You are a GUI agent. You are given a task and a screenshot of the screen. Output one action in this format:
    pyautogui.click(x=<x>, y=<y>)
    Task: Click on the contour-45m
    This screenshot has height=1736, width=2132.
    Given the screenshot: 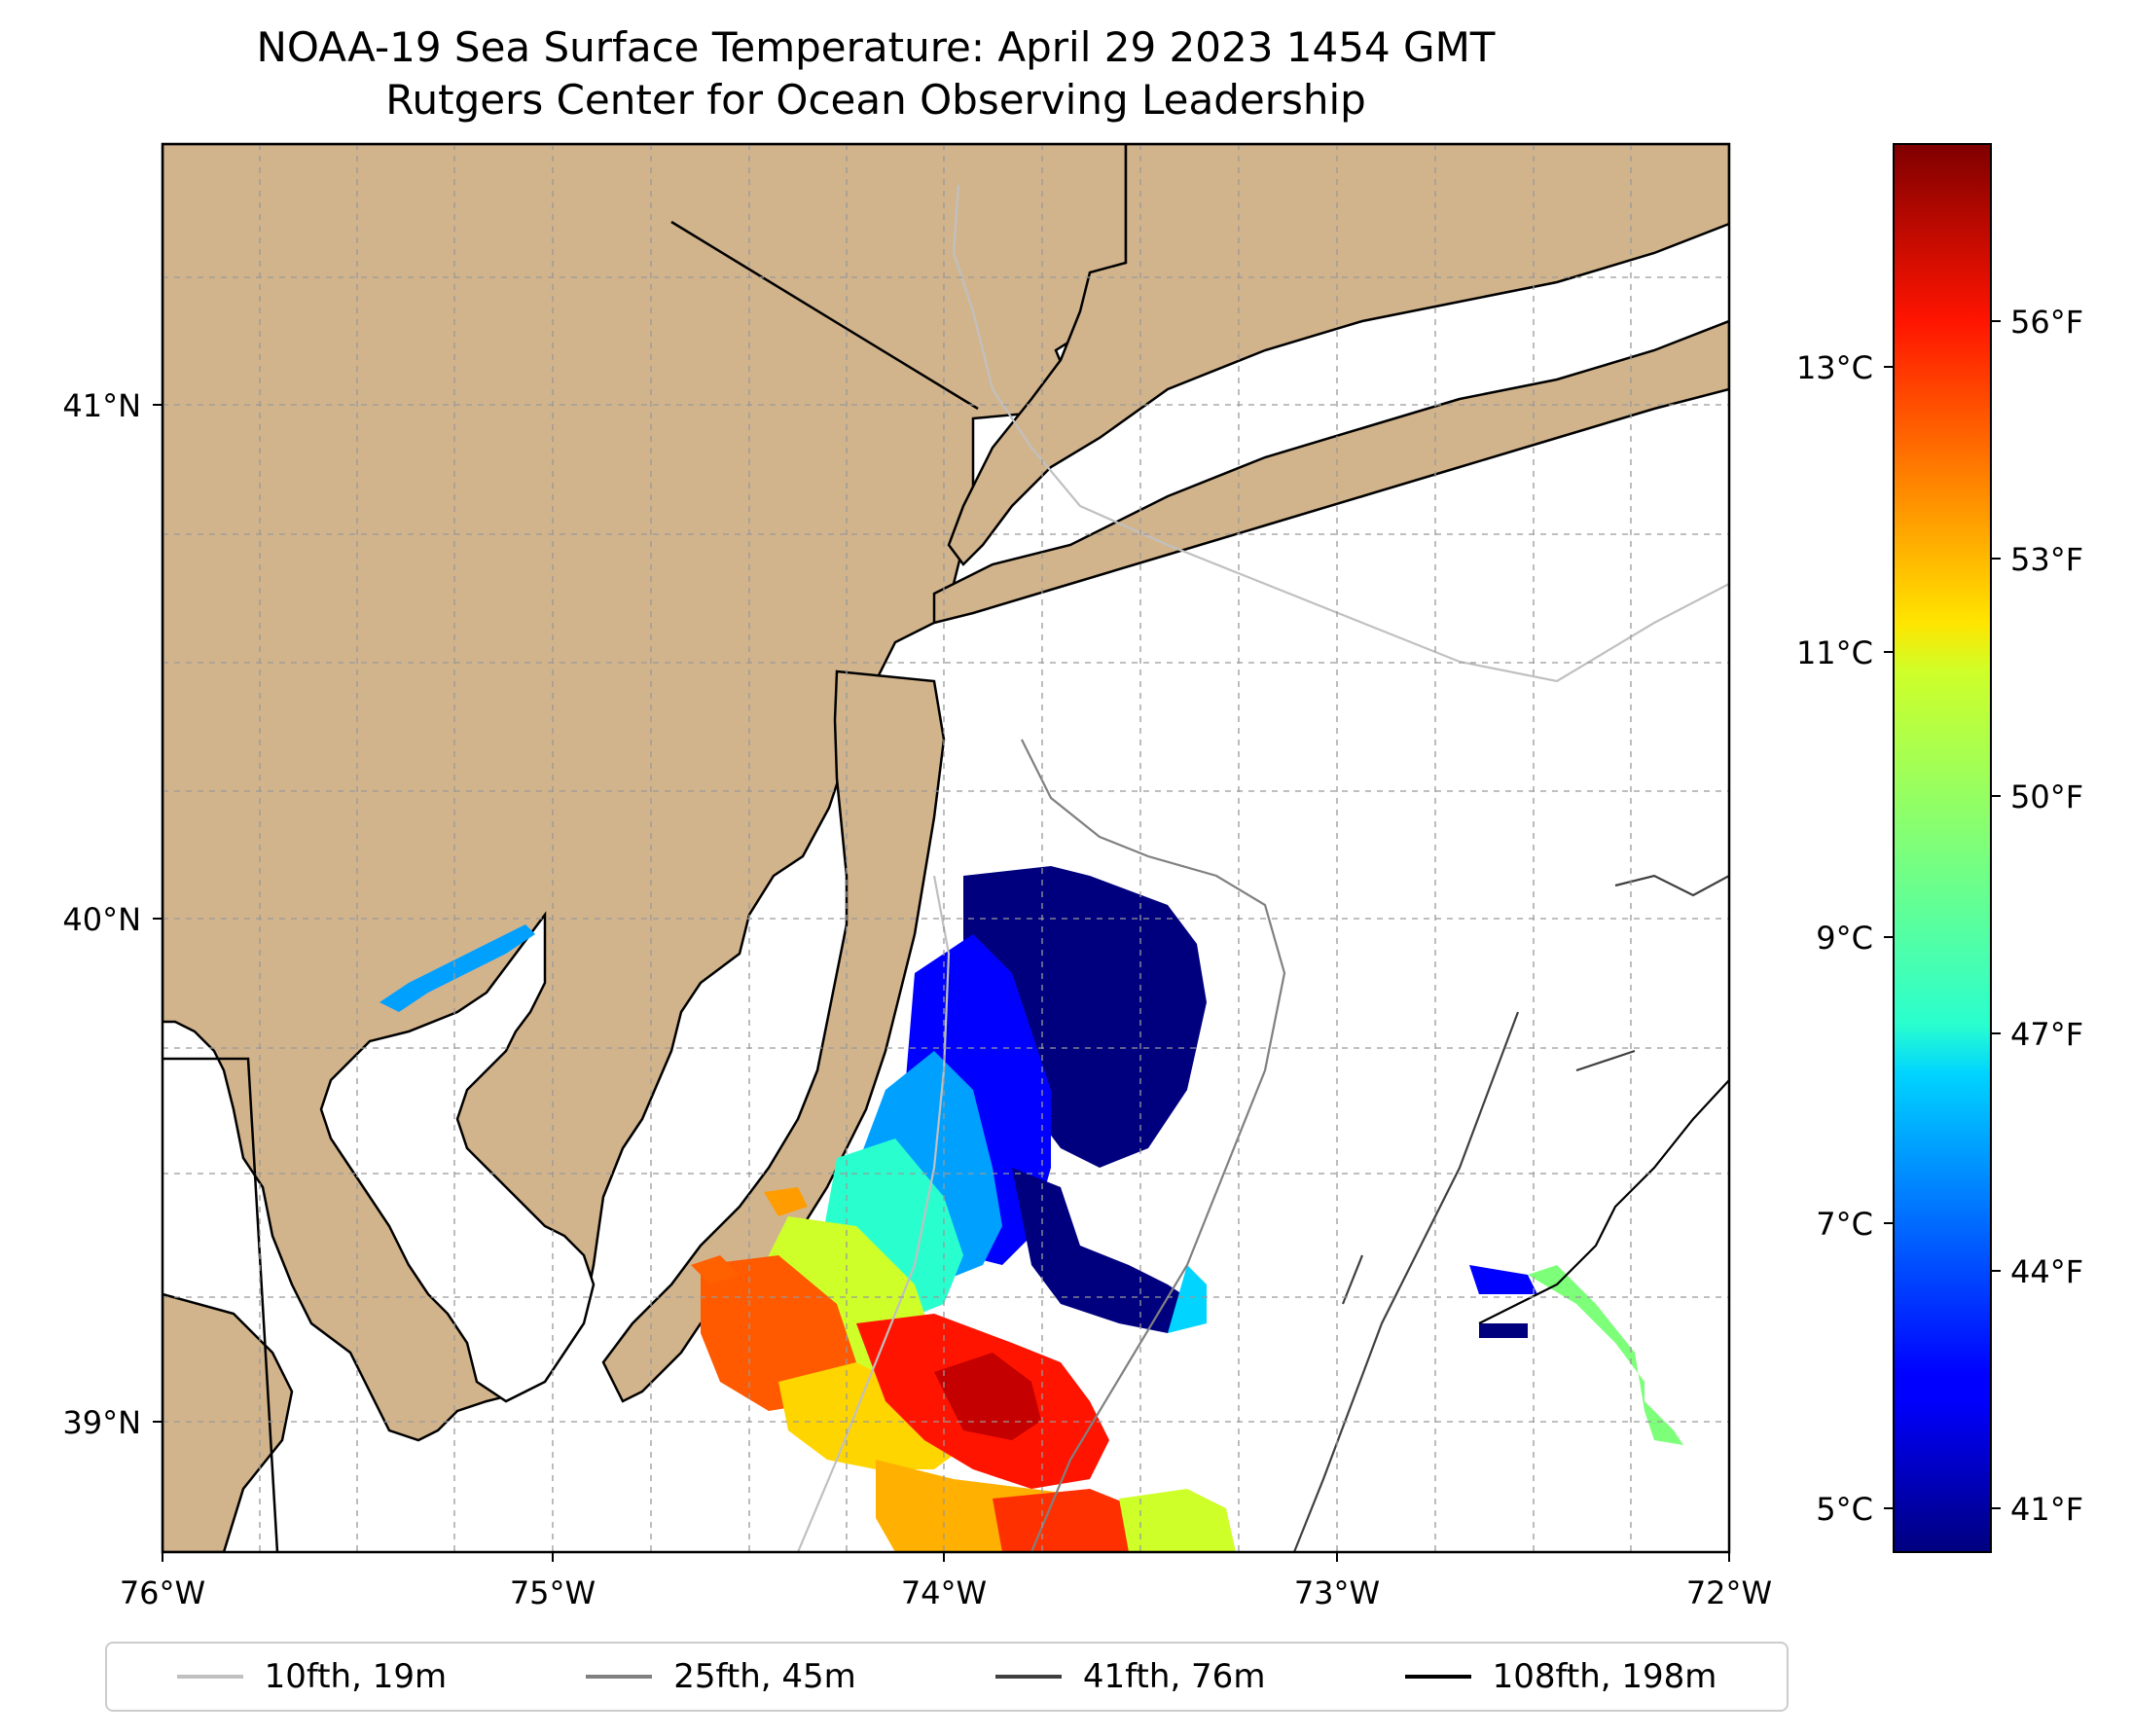 What is the action you would take?
    pyautogui.click(x=1153, y=1145)
    